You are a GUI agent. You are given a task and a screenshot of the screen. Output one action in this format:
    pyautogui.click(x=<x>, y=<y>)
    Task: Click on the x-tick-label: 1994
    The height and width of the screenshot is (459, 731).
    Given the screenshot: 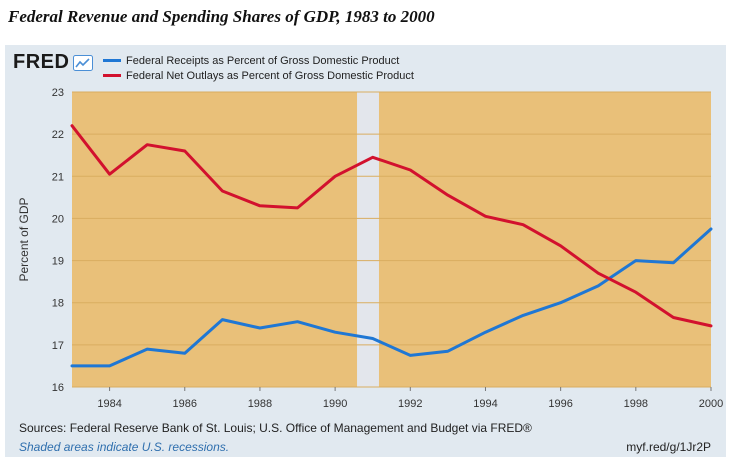 What is the action you would take?
    pyautogui.click(x=485, y=404)
    